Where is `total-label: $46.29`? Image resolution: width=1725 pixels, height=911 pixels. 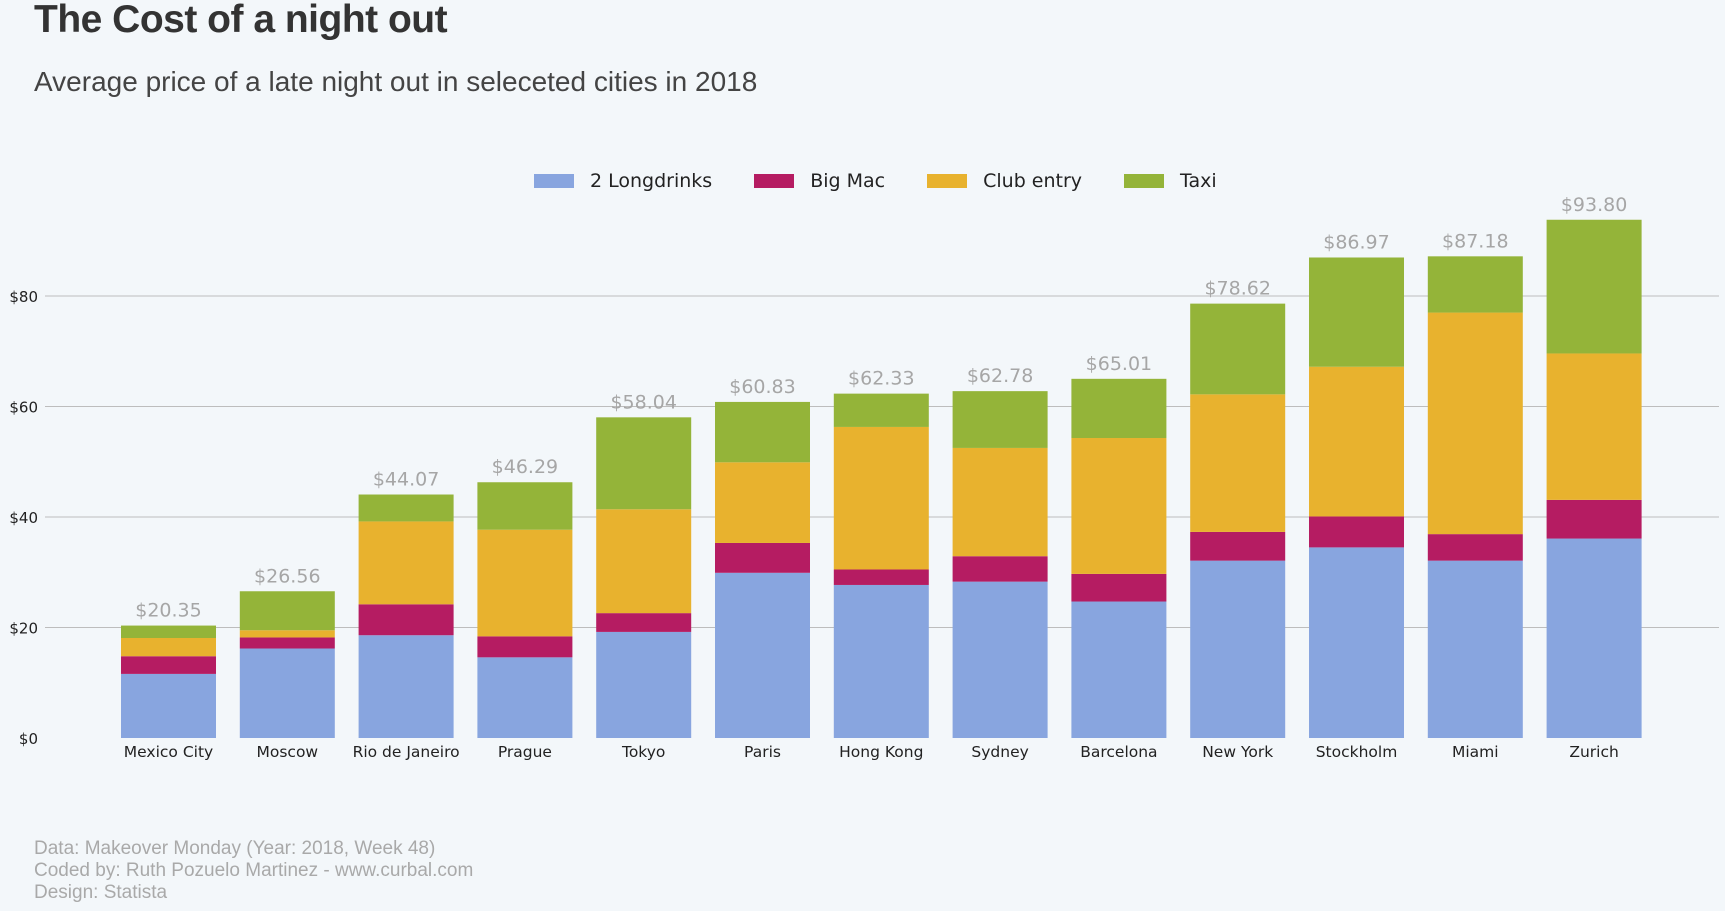 total-label: $46.29 is located at coordinates (525, 467).